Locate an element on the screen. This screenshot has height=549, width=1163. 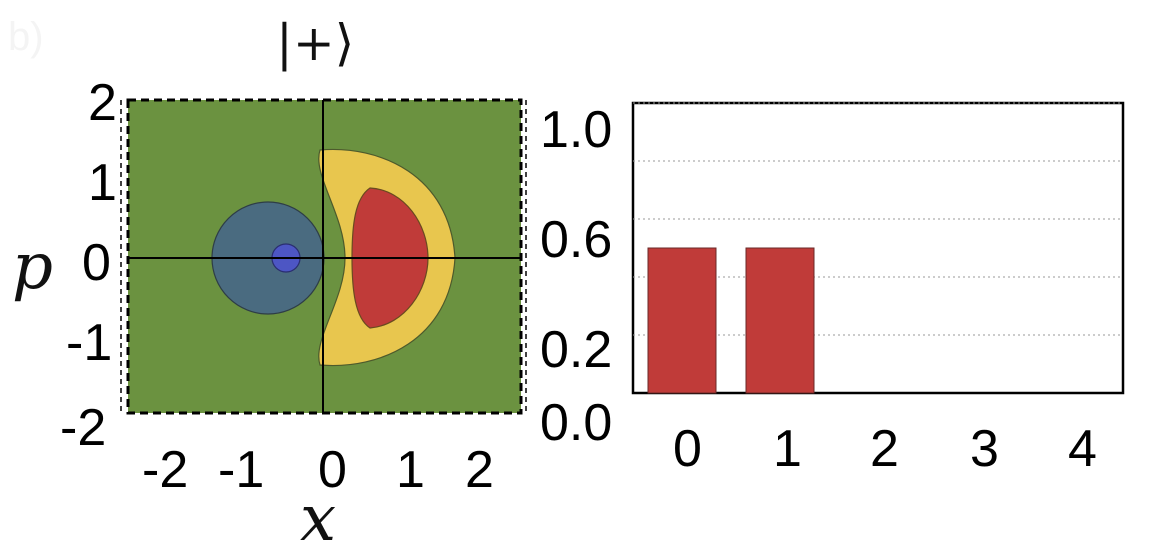
wigner-xtick-label: 1 is located at coordinates (410, 470).